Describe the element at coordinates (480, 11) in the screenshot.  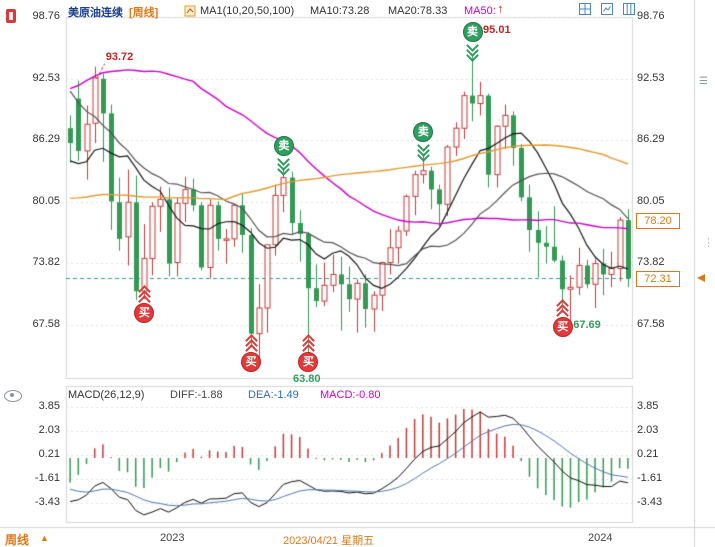
I see `ma50-value: MA50:` at that location.